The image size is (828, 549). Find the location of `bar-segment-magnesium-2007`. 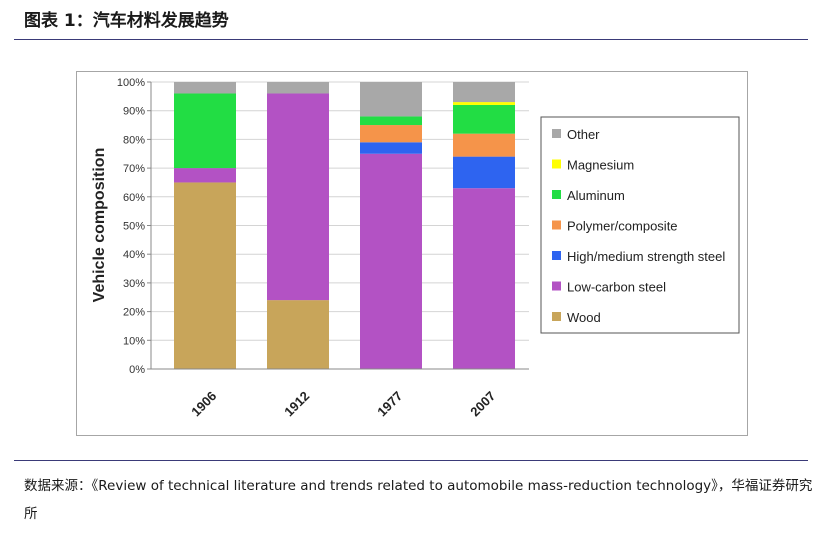

bar-segment-magnesium-2007 is located at coordinates (484, 103).